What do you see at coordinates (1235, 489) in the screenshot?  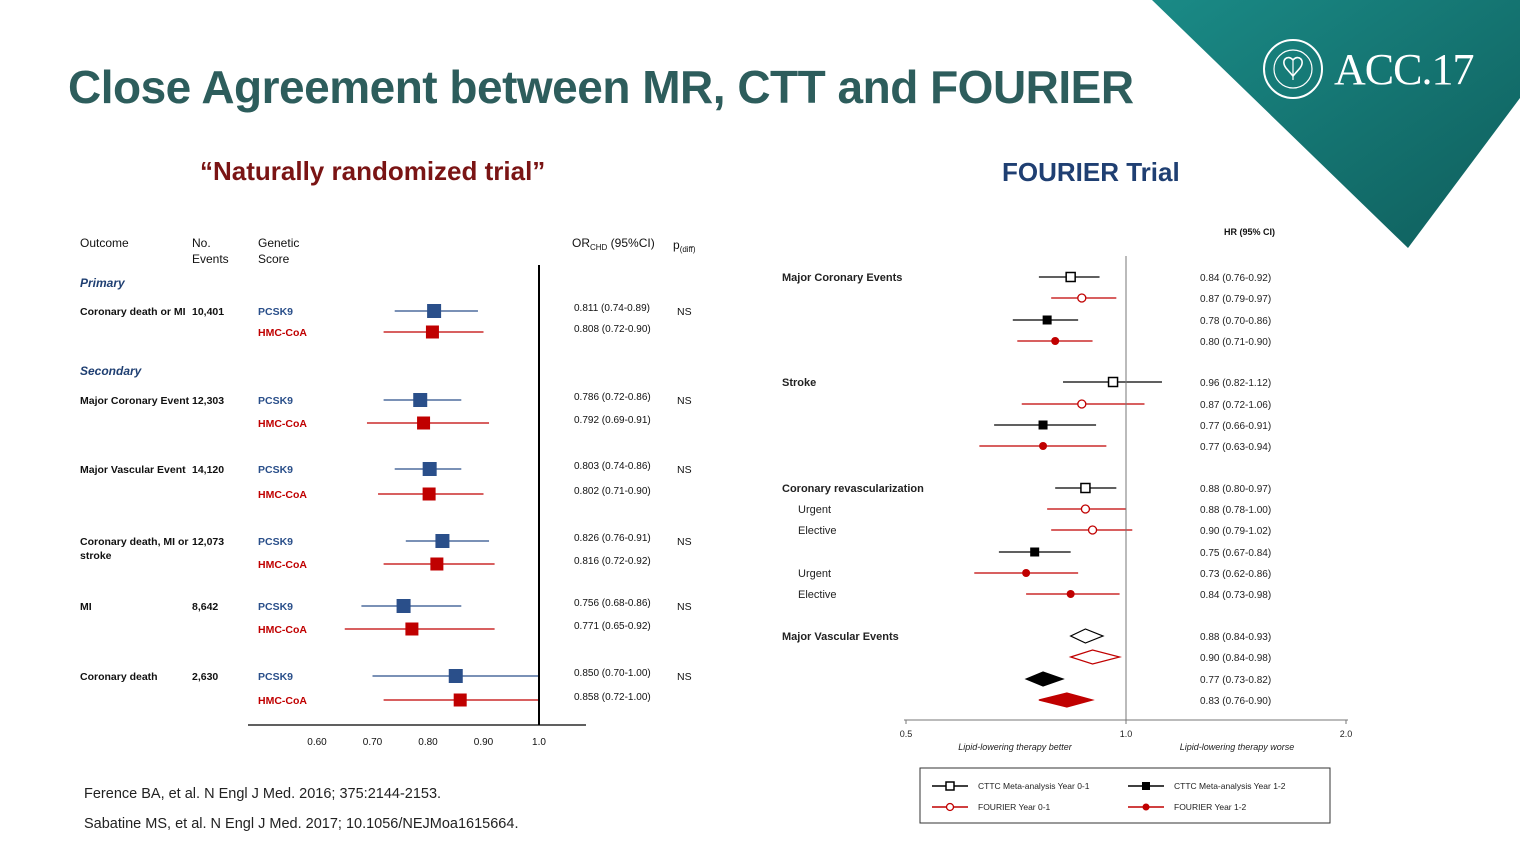 I see `hr-ci-value: 0.88 (0.80-0.97)` at bounding box center [1235, 489].